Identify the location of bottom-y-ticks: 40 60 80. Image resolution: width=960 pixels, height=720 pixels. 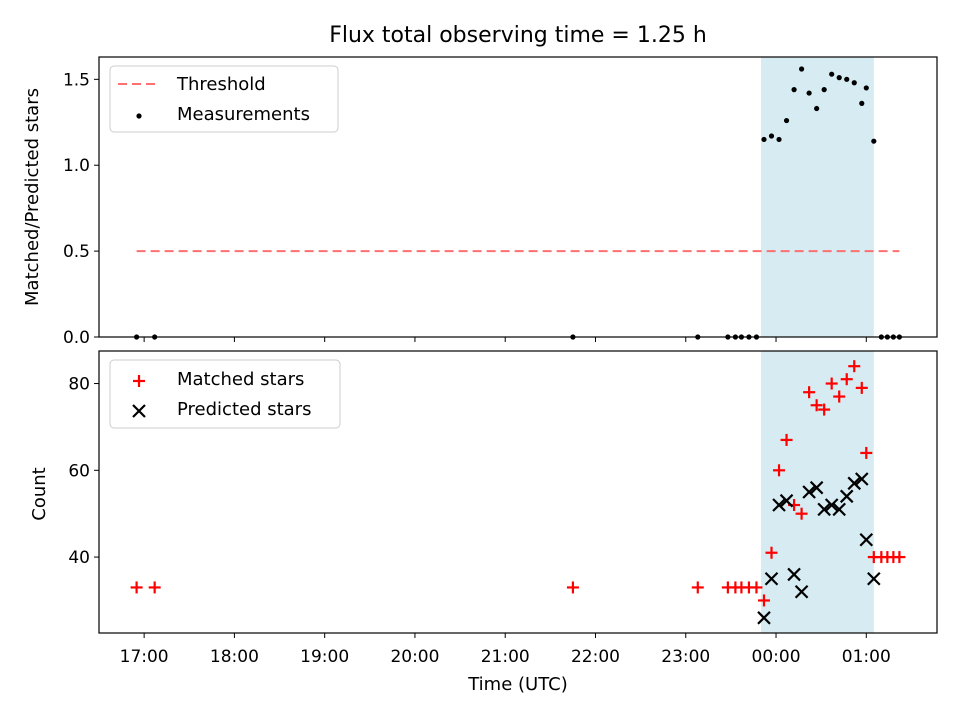
(83, 471).